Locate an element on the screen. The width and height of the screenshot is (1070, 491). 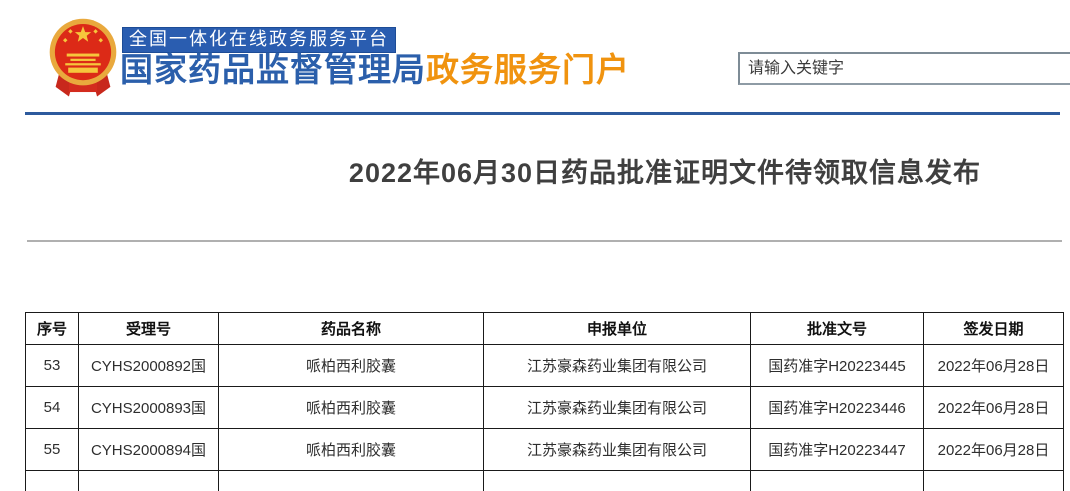
cell-accno: CYHS2000894国 is located at coordinates (149, 450).